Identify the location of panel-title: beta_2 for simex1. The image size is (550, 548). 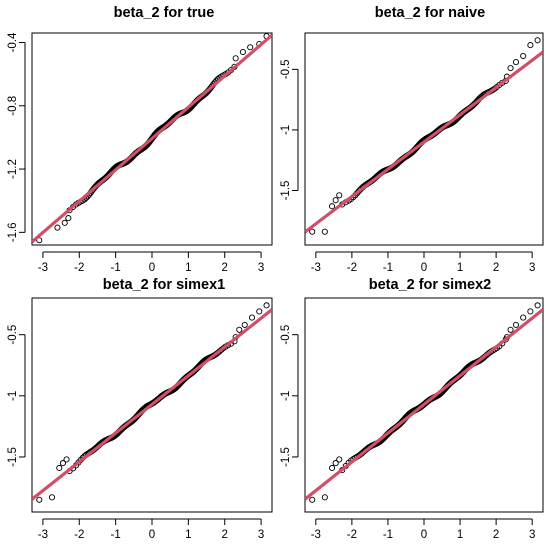
(164, 285).